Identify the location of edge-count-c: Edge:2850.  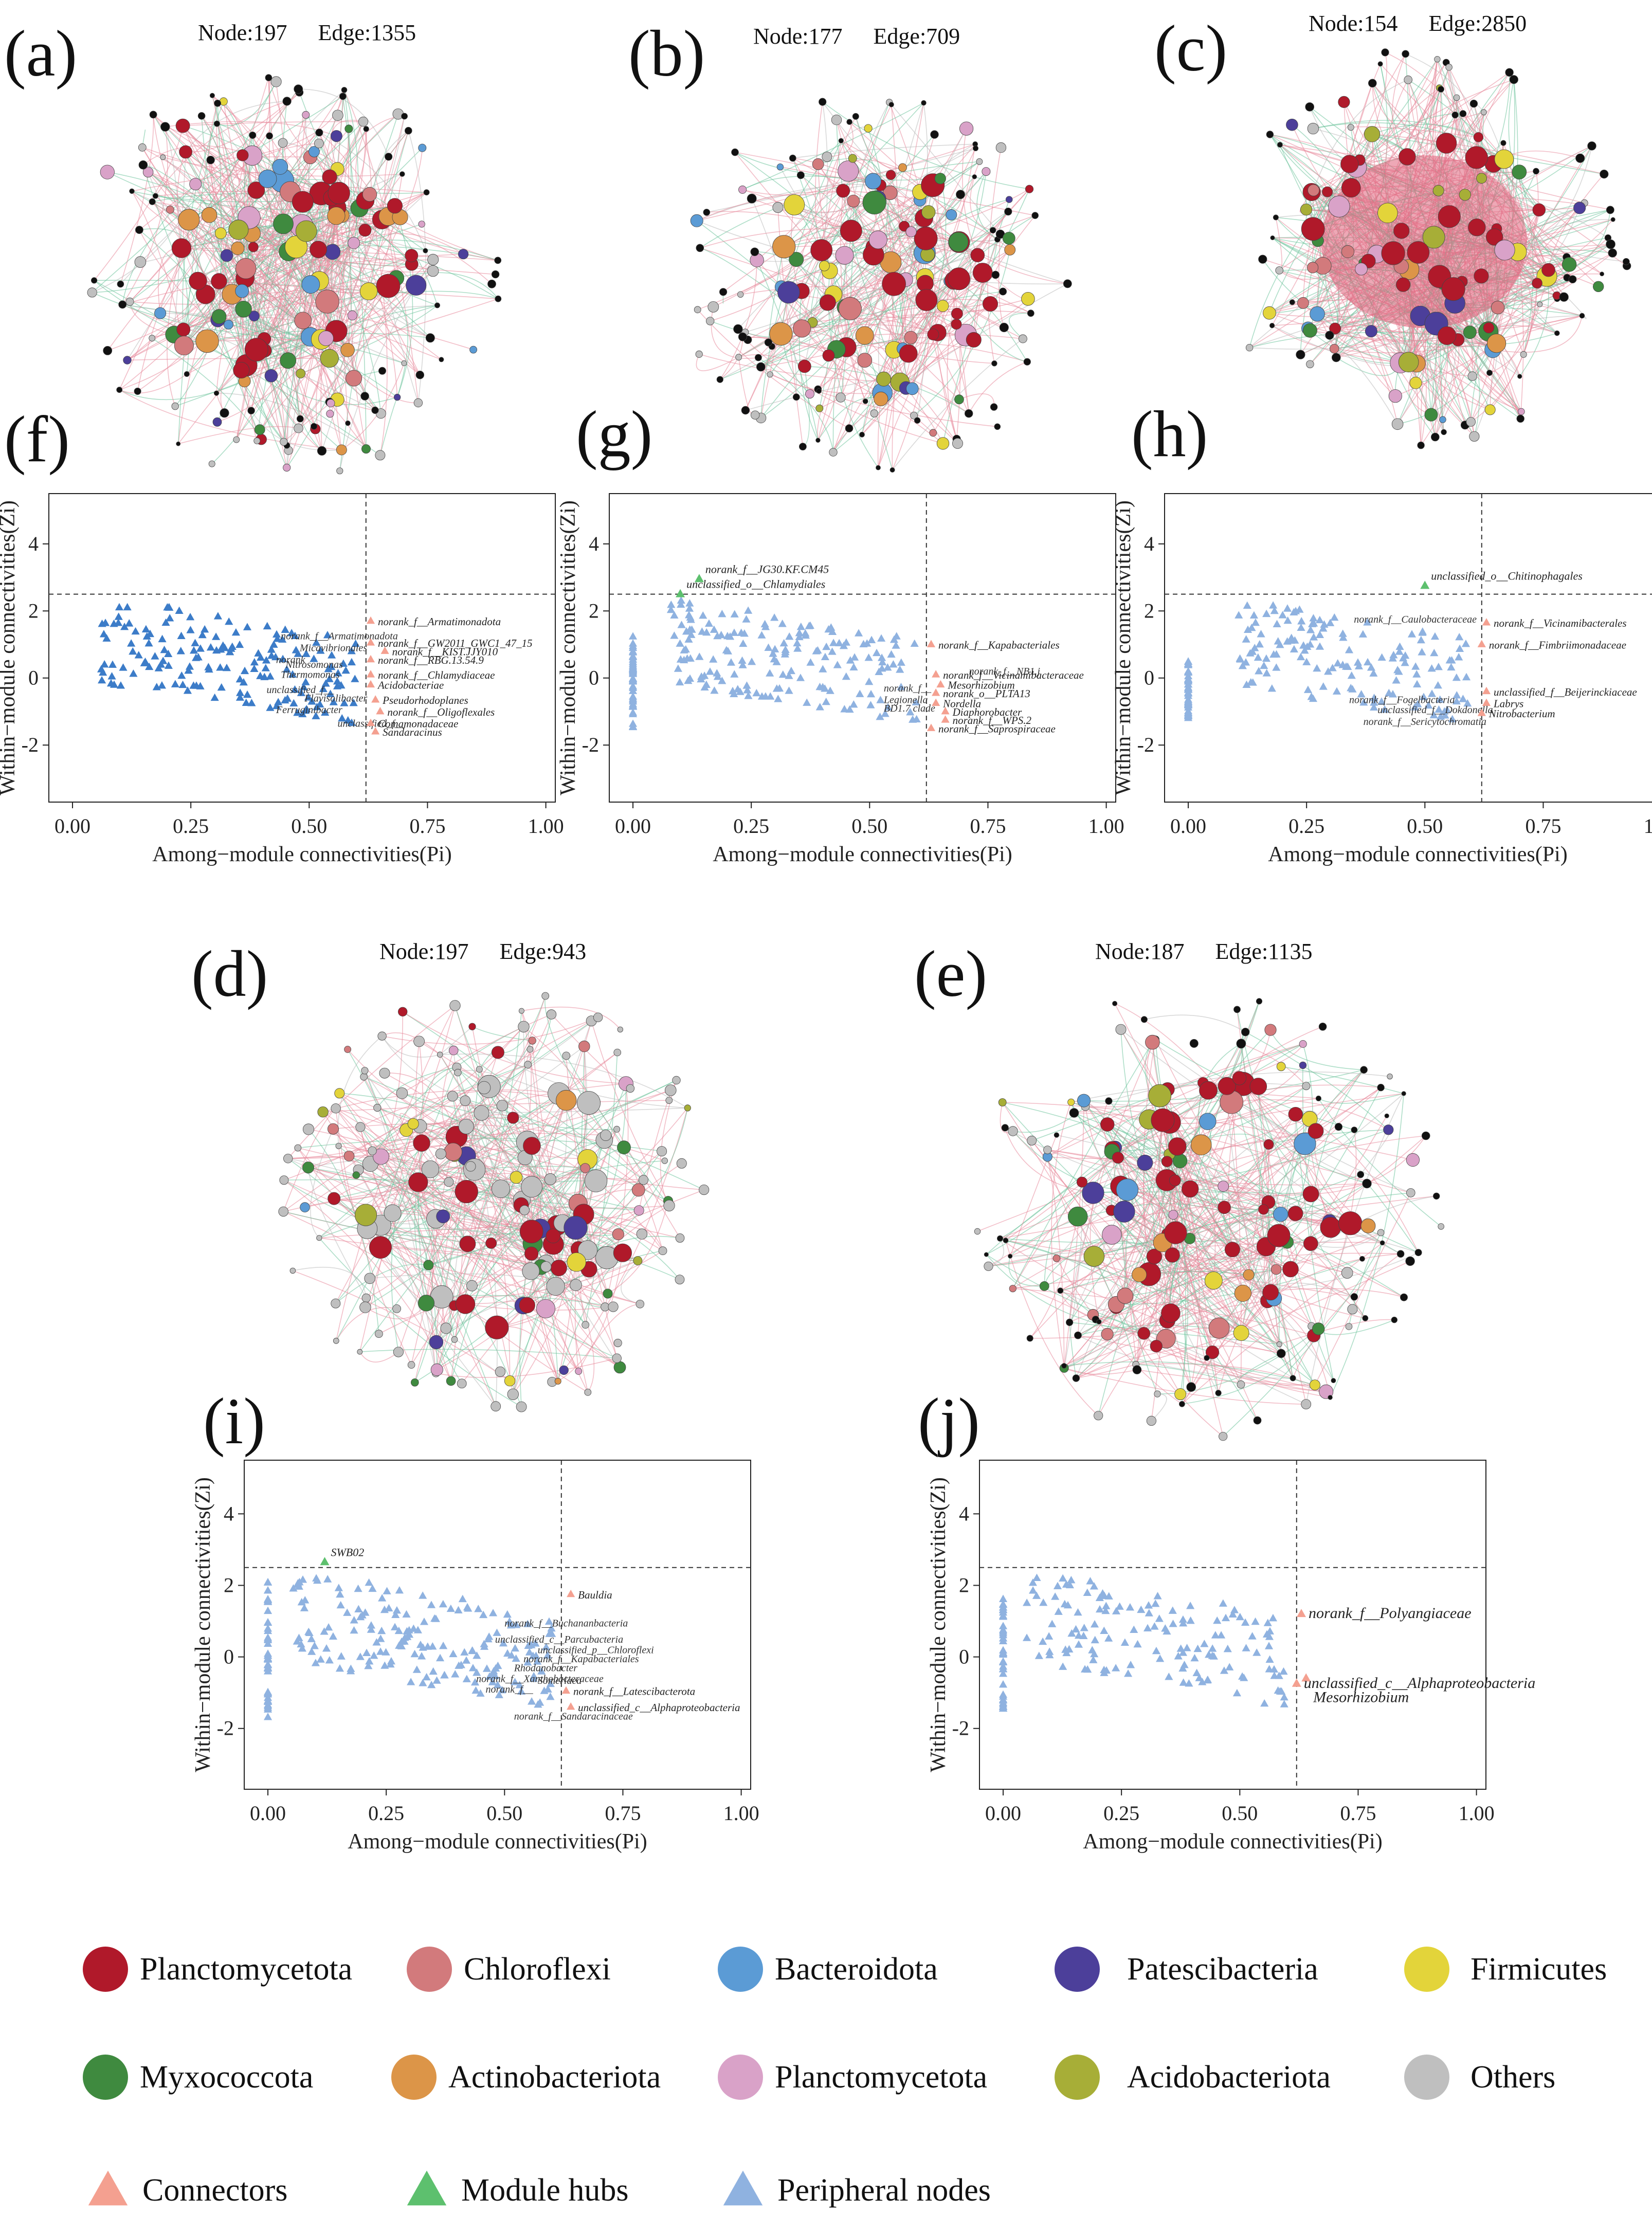
(1478, 23).